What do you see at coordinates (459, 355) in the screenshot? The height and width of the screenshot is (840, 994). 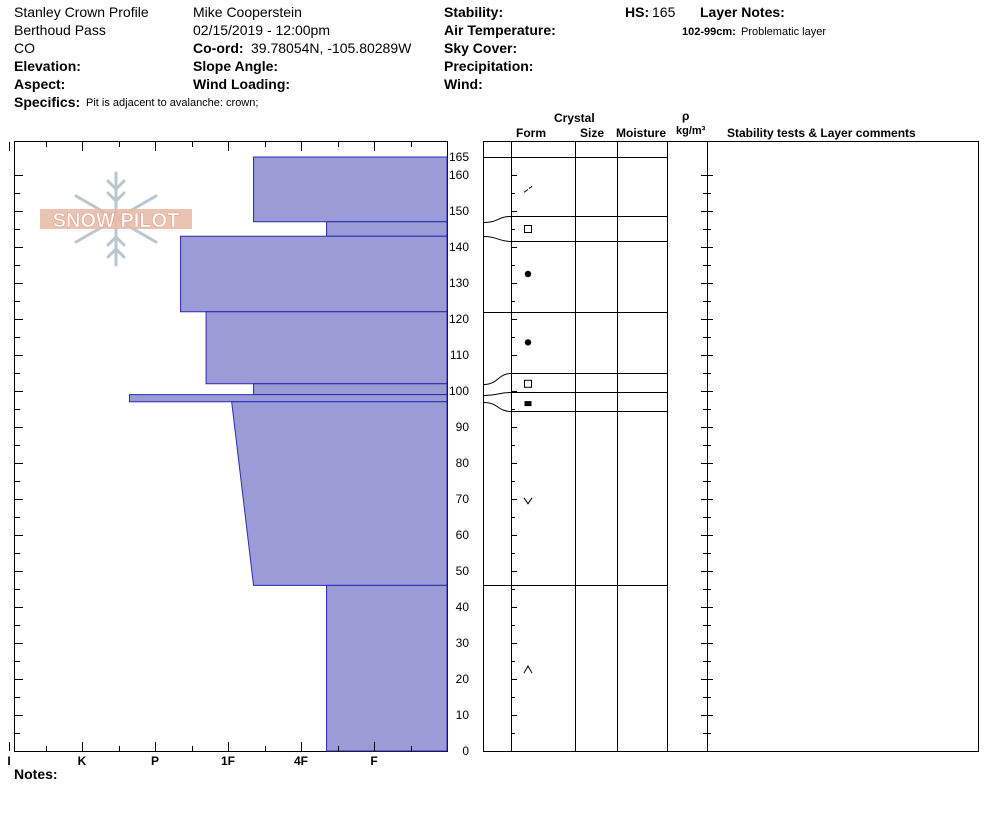 I see `height-label-110: 110` at bounding box center [459, 355].